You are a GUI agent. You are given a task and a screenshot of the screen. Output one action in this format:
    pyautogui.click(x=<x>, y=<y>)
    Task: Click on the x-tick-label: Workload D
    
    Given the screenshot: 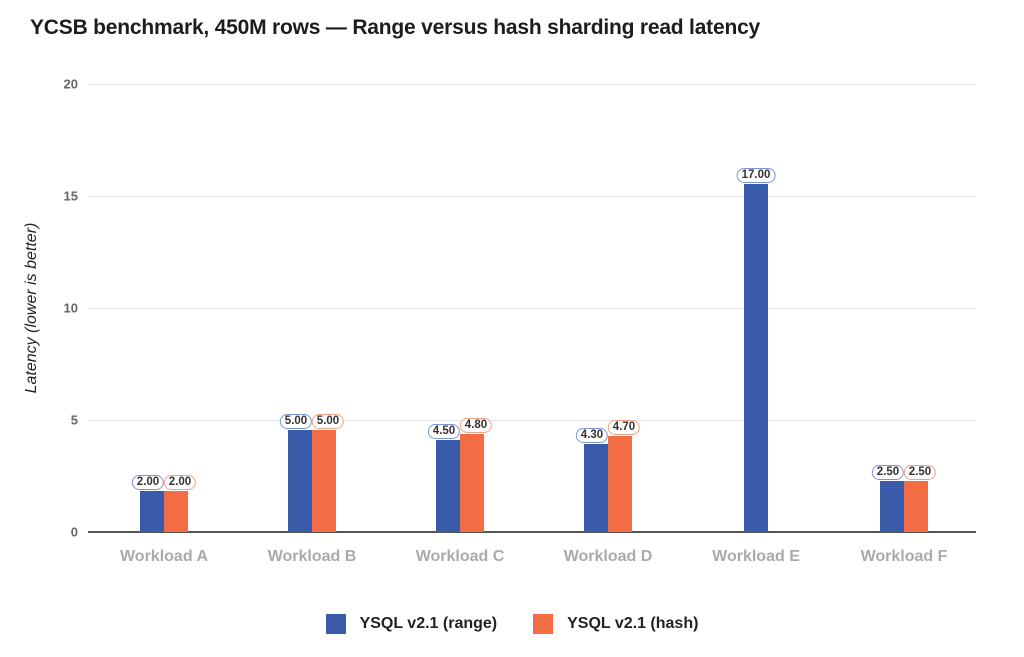 What is the action you would take?
    pyautogui.click(x=608, y=556)
    